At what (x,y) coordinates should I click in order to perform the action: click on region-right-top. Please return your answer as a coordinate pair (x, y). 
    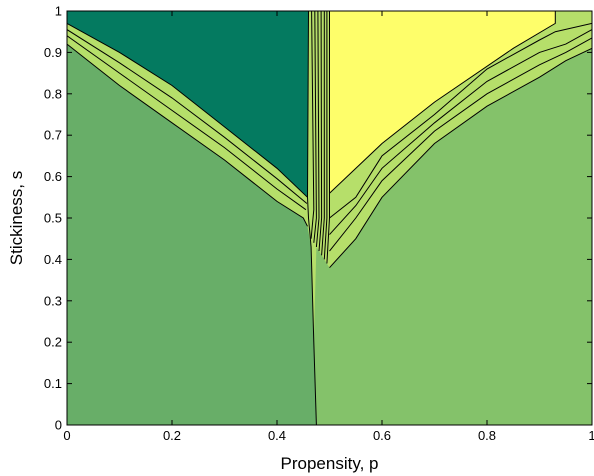
    Looking at the image, I should click on (442, 102).